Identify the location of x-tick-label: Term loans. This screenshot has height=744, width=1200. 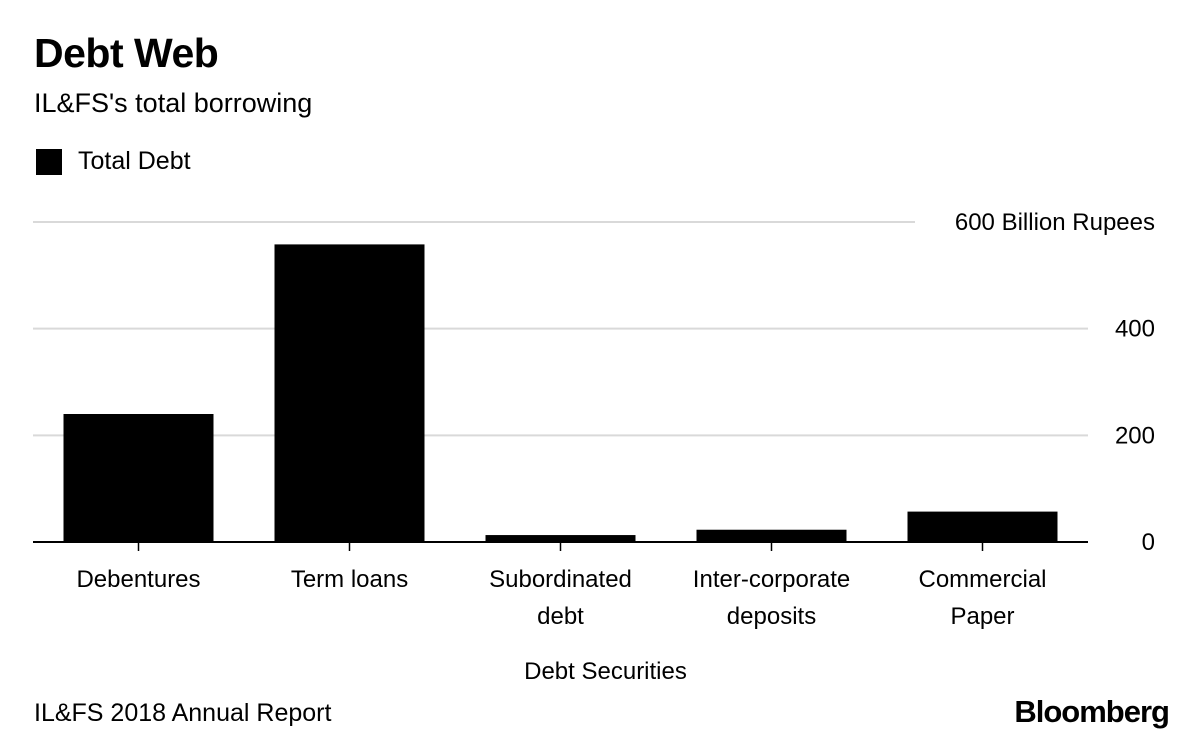
(349, 579).